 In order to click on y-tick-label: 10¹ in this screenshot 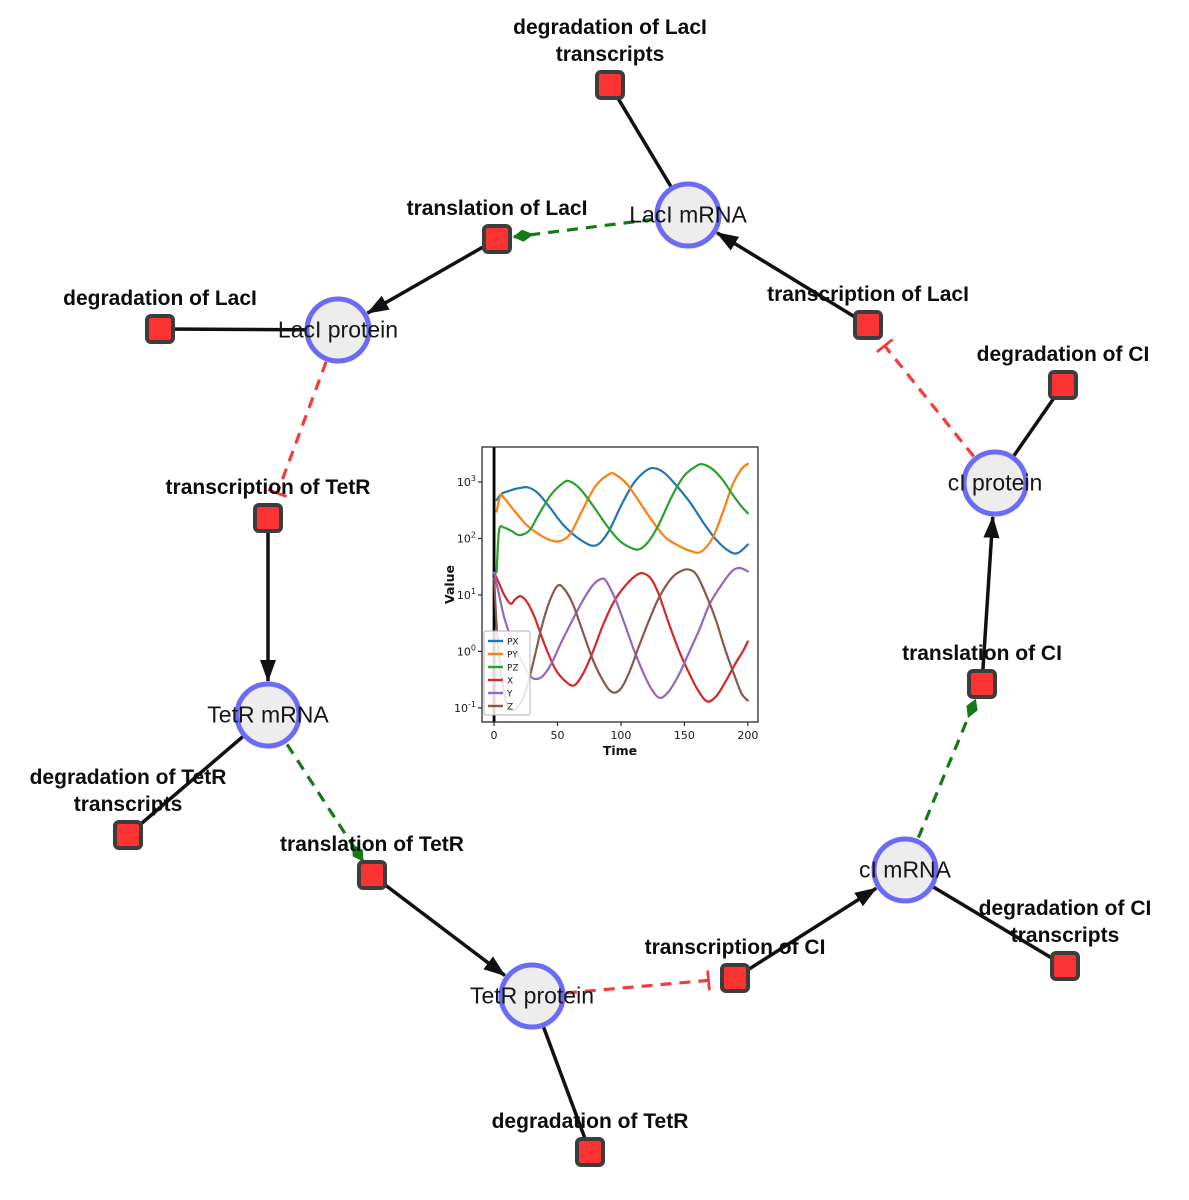, I will do `click(466, 594)`.